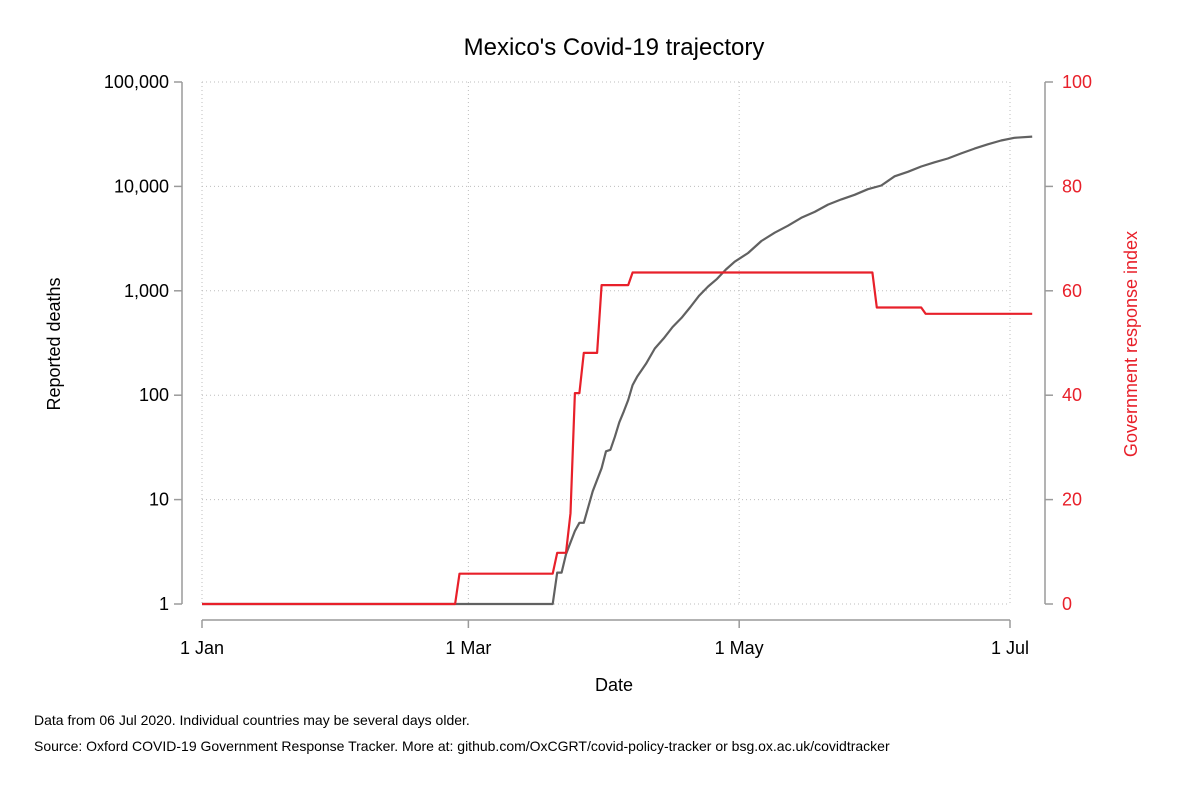 This screenshot has width=1184, height=789. What do you see at coordinates (614, 685) in the screenshot?
I see `x-axis-label: Date` at bounding box center [614, 685].